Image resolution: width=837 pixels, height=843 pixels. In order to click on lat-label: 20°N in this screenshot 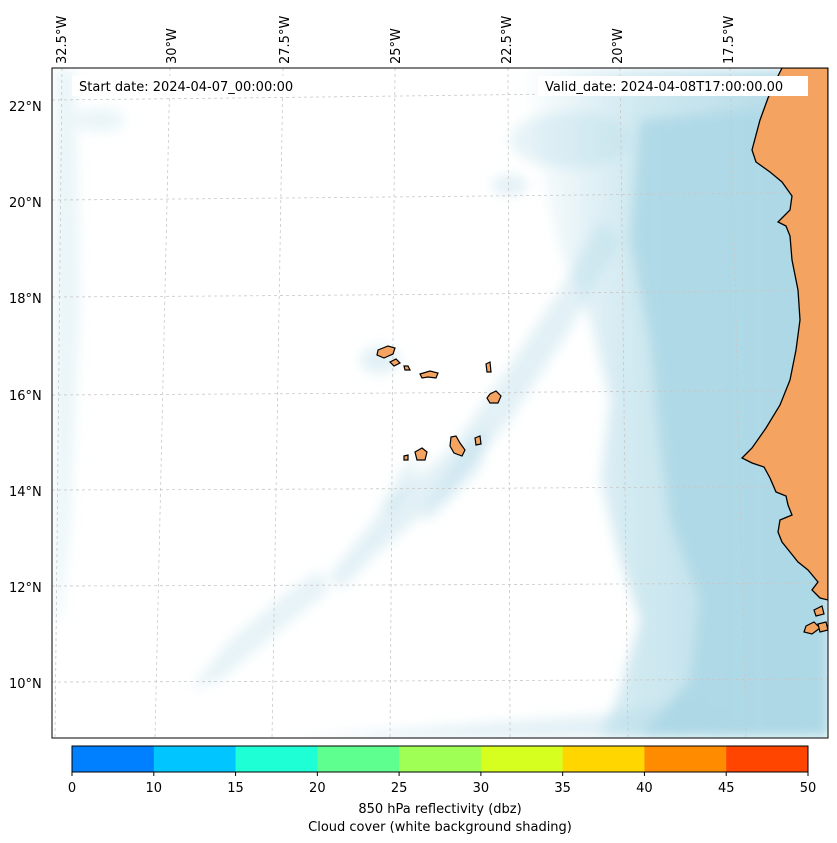, I will do `click(25, 203)`.